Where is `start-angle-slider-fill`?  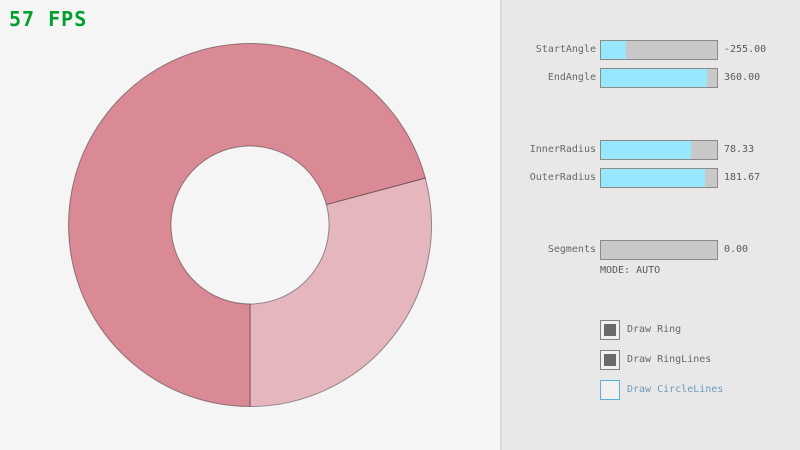
start-angle-slider-fill is located at coordinates (614, 50).